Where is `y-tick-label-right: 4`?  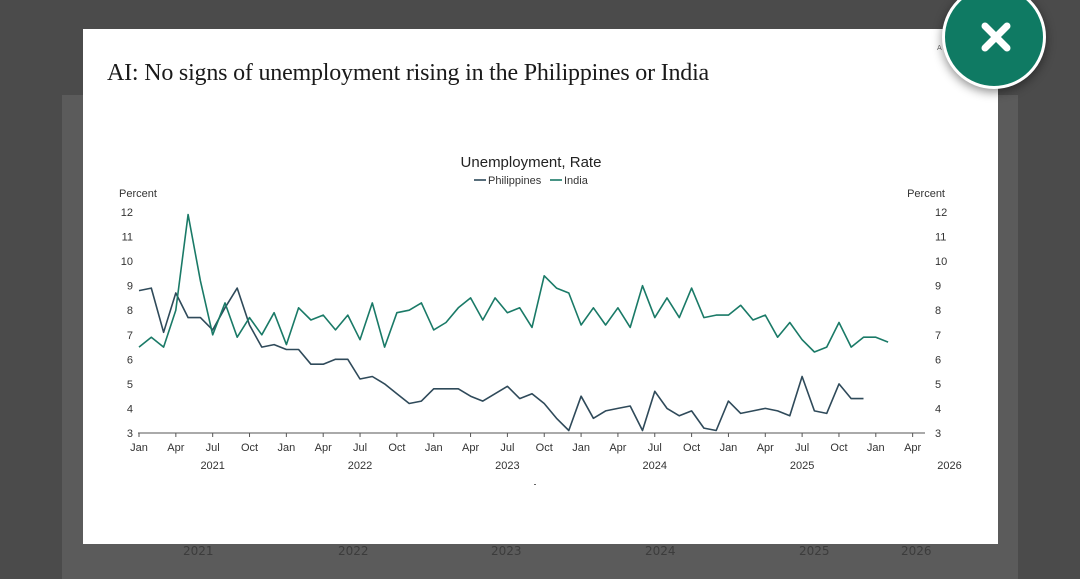 y-tick-label-right: 4 is located at coordinates (938, 409).